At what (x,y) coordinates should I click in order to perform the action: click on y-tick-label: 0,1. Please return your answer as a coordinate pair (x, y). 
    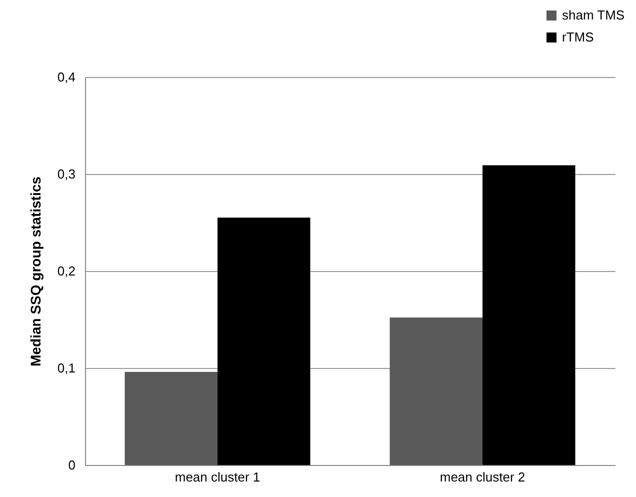
    Looking at the image, I should click on (66, 368).